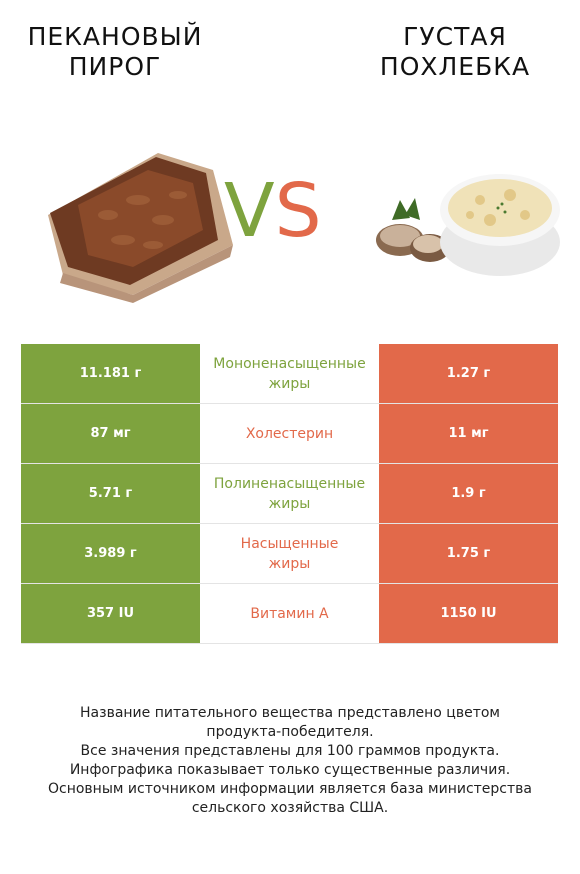 The height and width of the screenshot is (874, 580). Describe the element at coordinates (455, 36) in the screenshot. I see `right-food-title-line1: ГУСТАЯ` at that location.